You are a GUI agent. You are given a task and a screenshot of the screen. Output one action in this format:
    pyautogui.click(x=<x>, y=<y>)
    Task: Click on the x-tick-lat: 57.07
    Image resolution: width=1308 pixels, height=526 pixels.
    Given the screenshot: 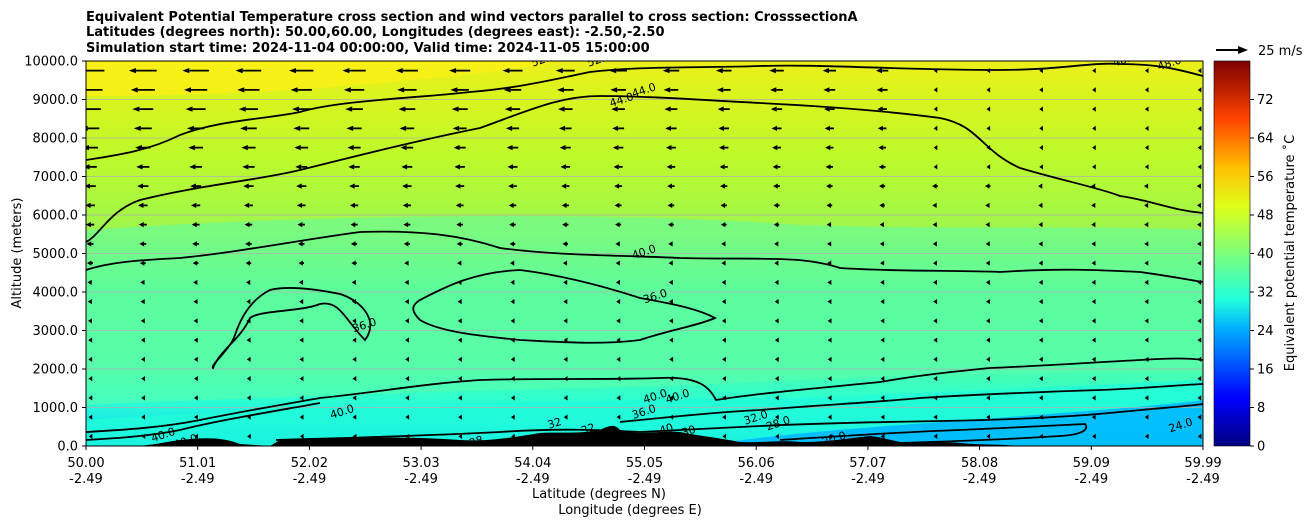 What is the action you would take?
    pyautogui.click(x=867, y=463)
    